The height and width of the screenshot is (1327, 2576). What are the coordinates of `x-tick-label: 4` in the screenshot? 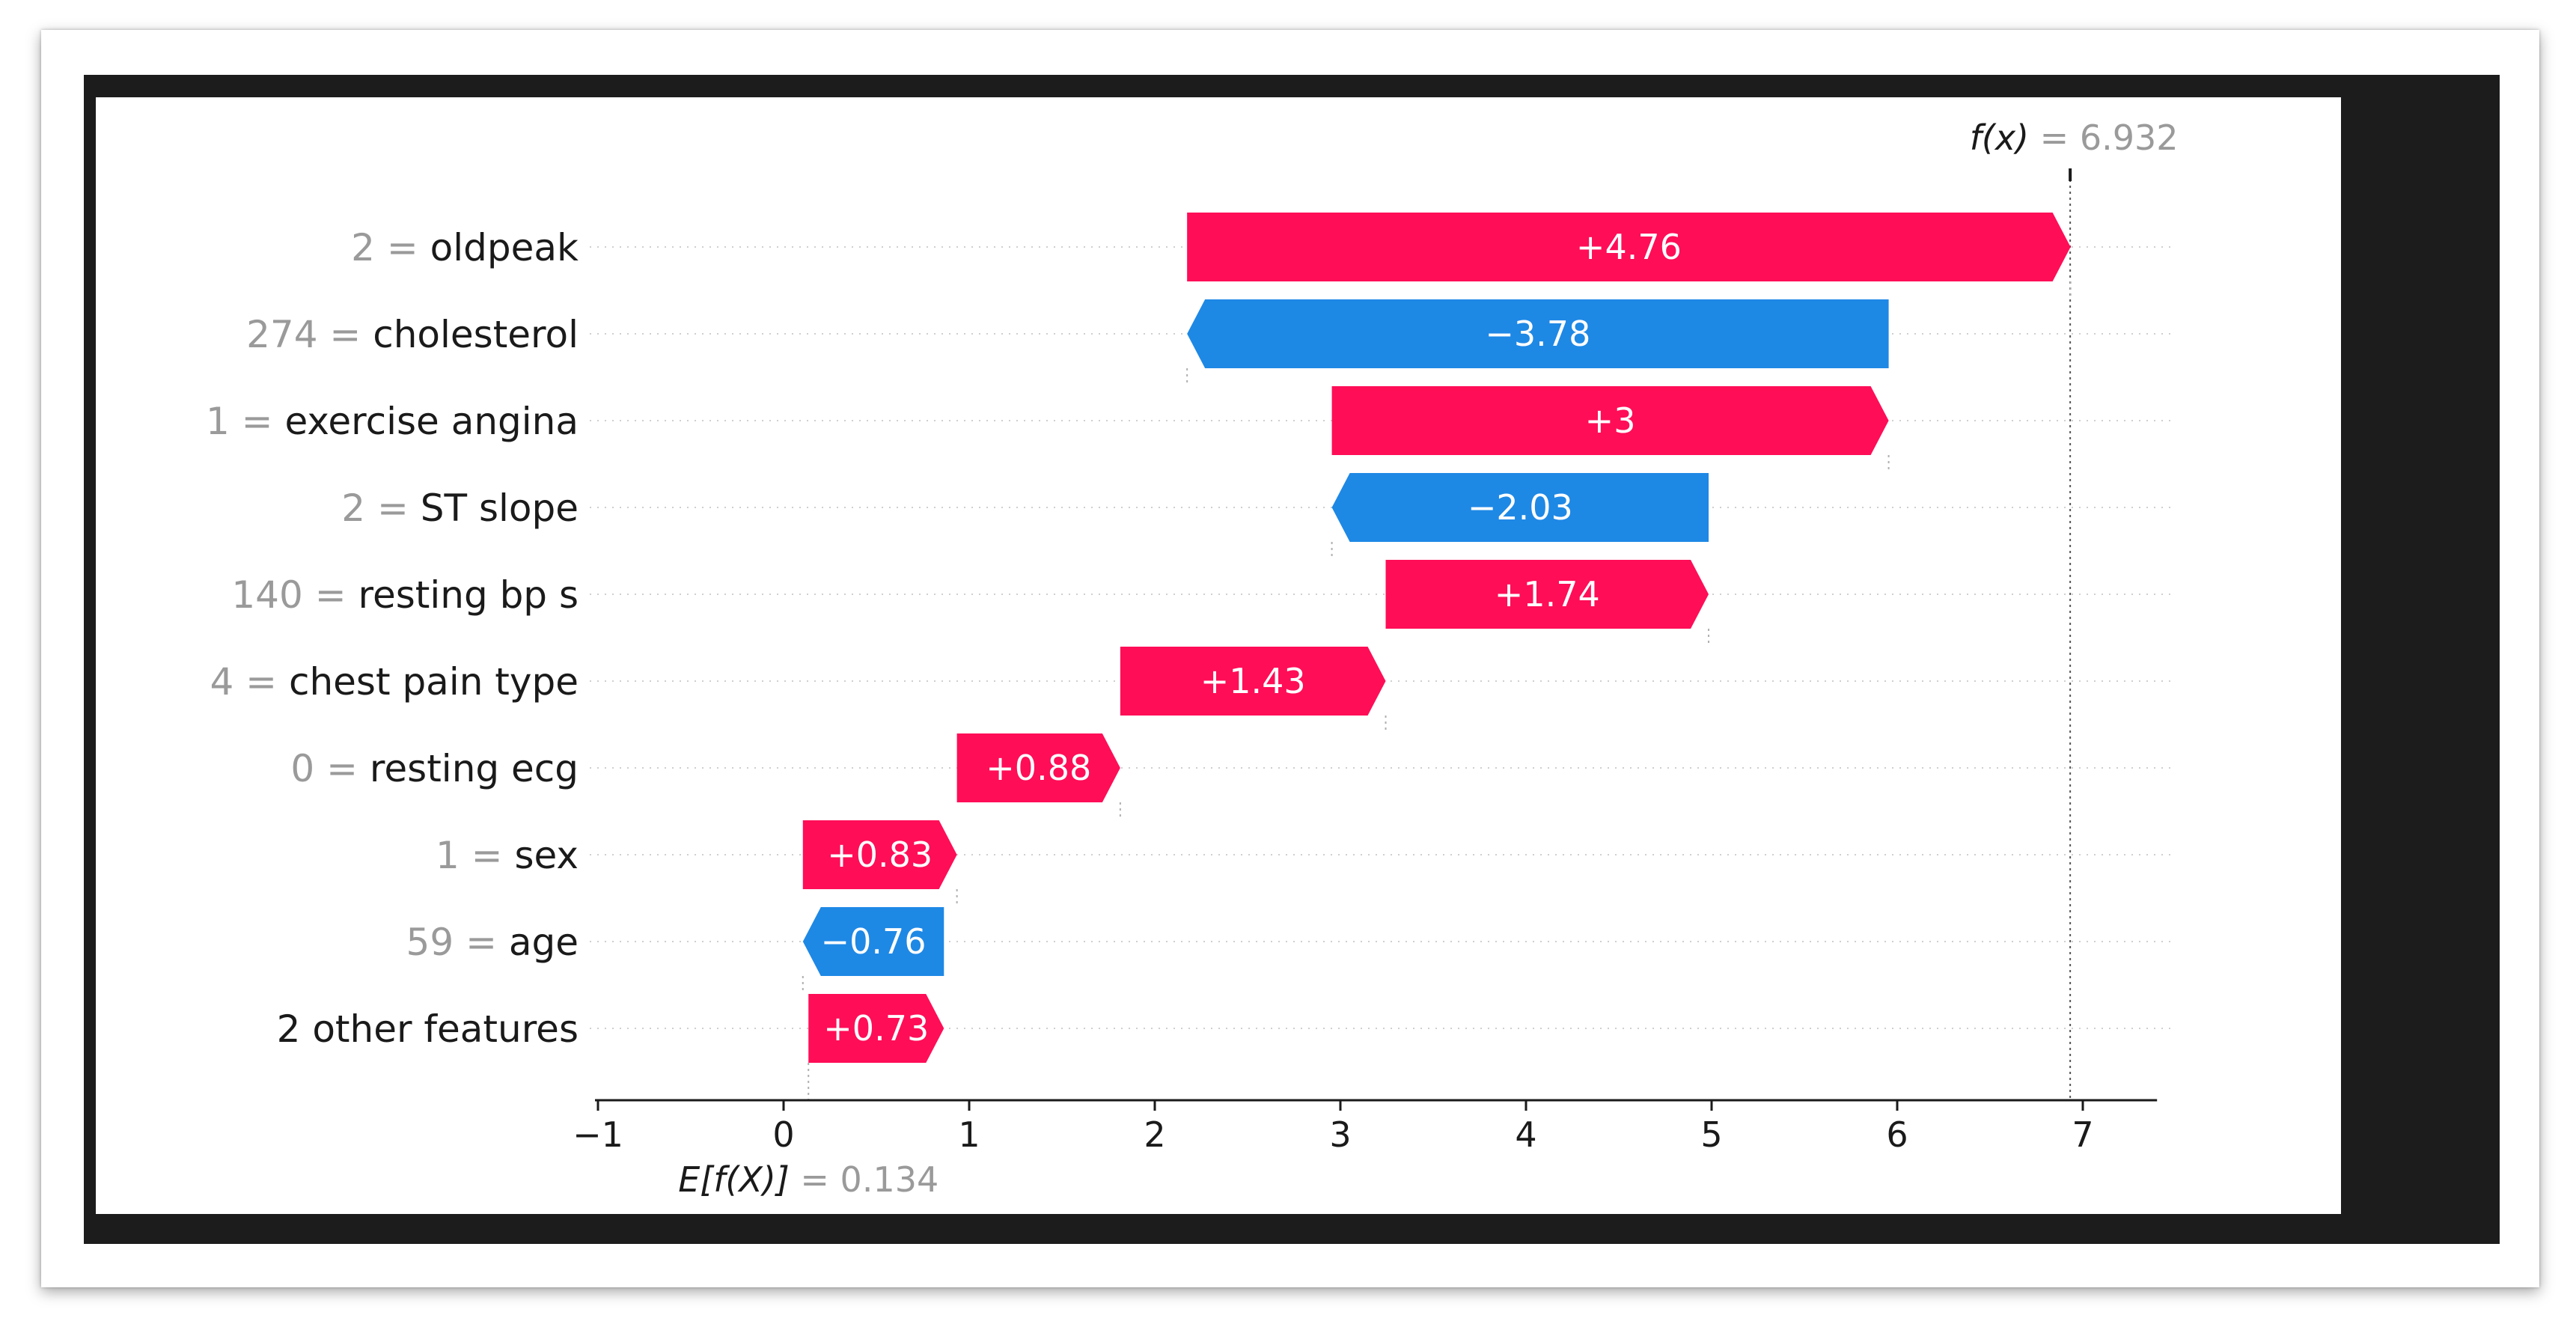 It's located at (1525, 1134).